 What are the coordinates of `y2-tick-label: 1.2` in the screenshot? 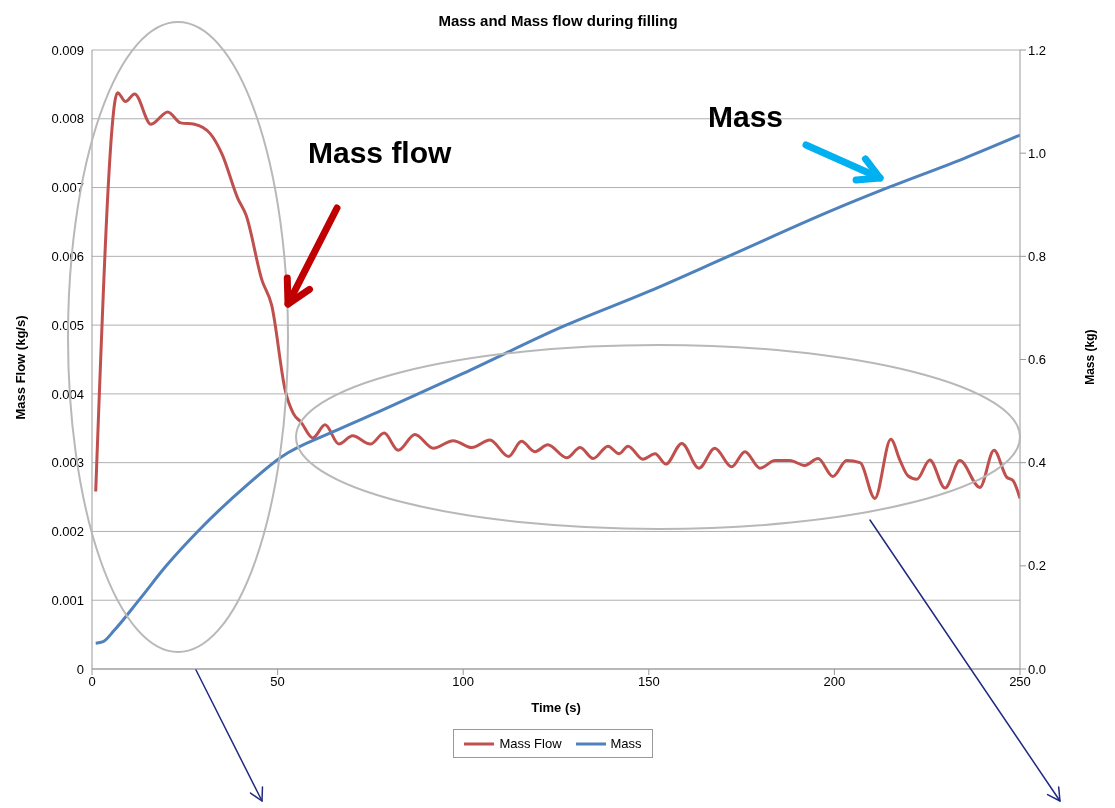 It's located at (1037, 50).